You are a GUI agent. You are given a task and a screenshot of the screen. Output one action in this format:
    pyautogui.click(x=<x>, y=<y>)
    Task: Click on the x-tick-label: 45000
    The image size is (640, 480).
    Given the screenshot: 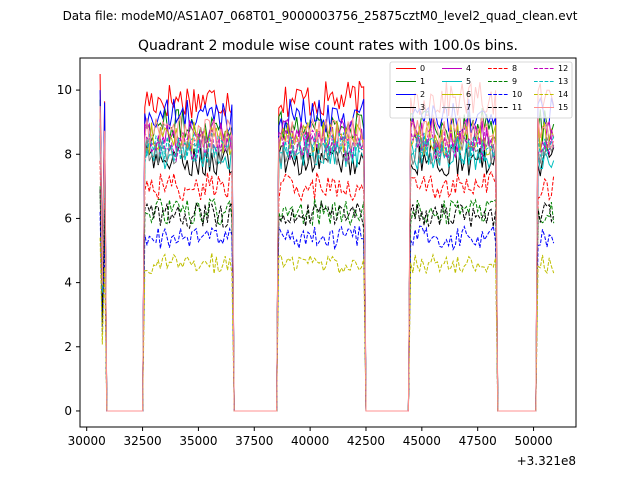 What is the action you would take?
    pyautogui.click(x=422, y=441)
    